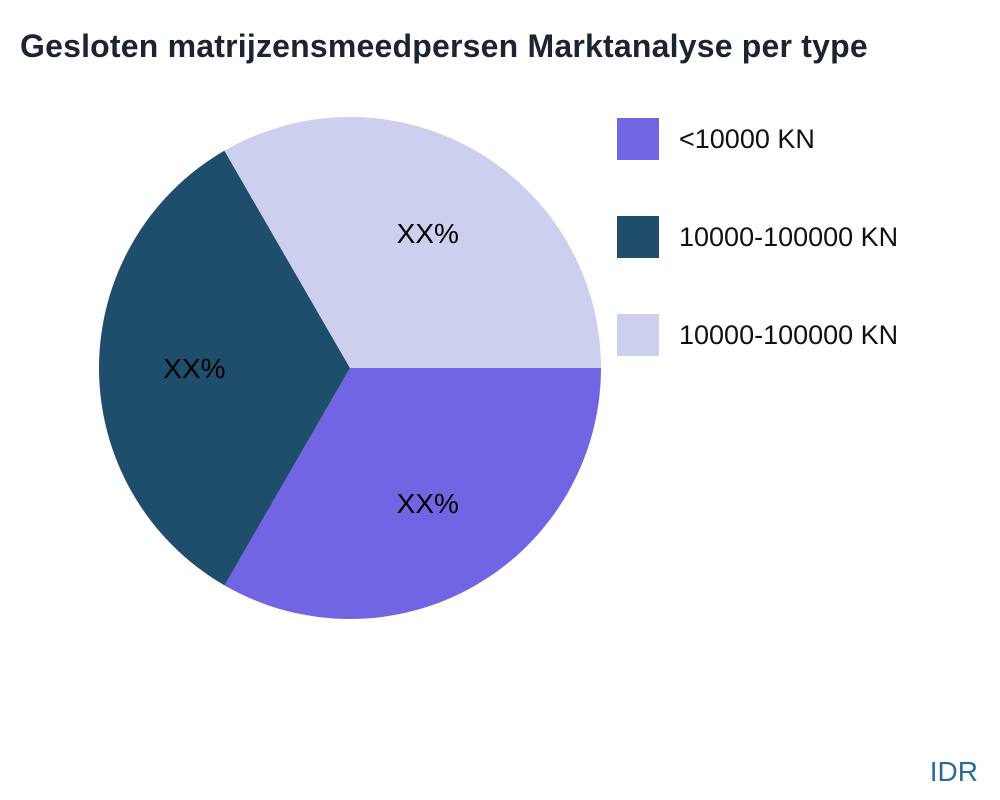  Describe the element at coordinates (194, 368) in the screenshot. I see `slice-label-1: XX%` at that location.